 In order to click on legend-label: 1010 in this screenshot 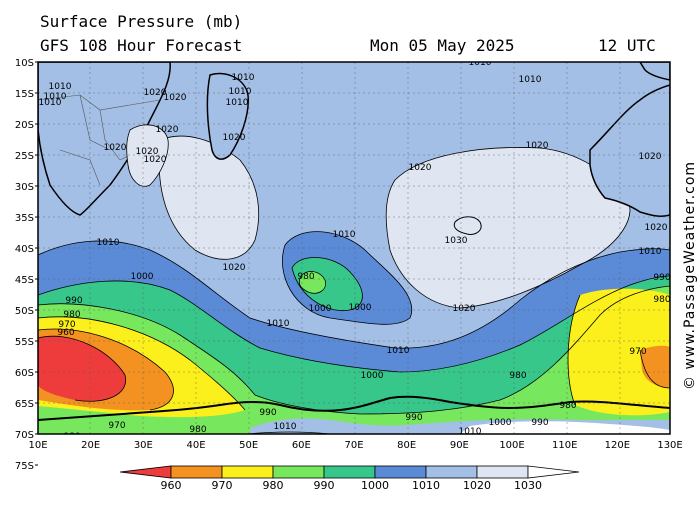, I will do `click(426, 485)`.